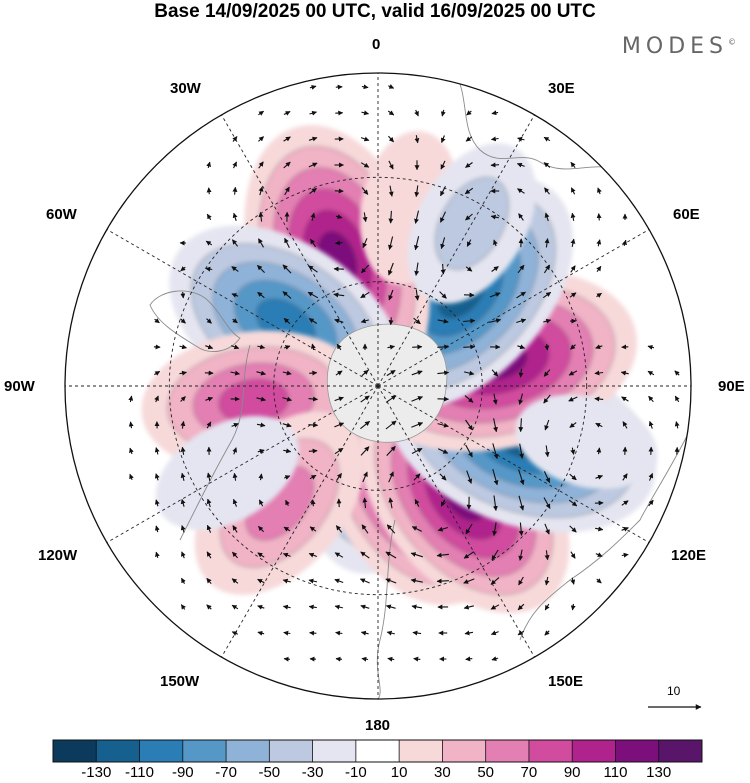  I want to click on lon-label-120w: 120W, so click(58, 555).